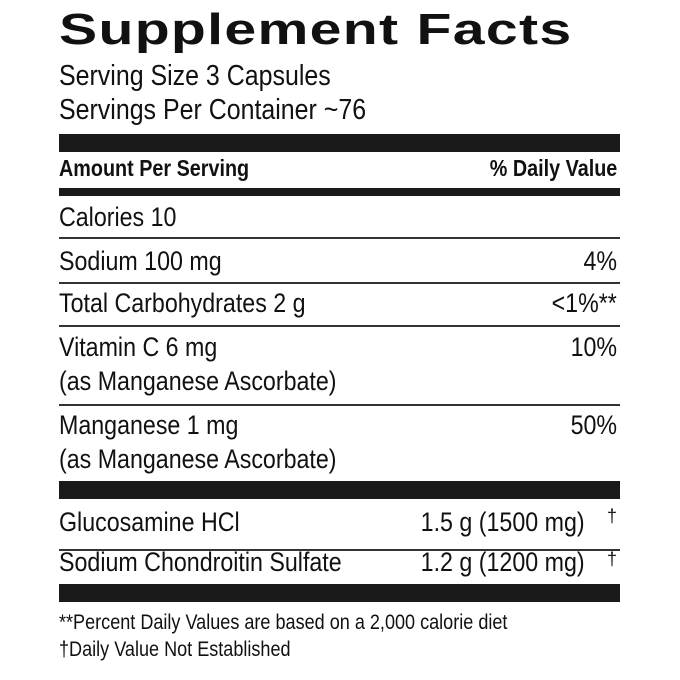 The image size is (680, 680). I want to click on label-title: Supplement Facts, so click(316, 29).